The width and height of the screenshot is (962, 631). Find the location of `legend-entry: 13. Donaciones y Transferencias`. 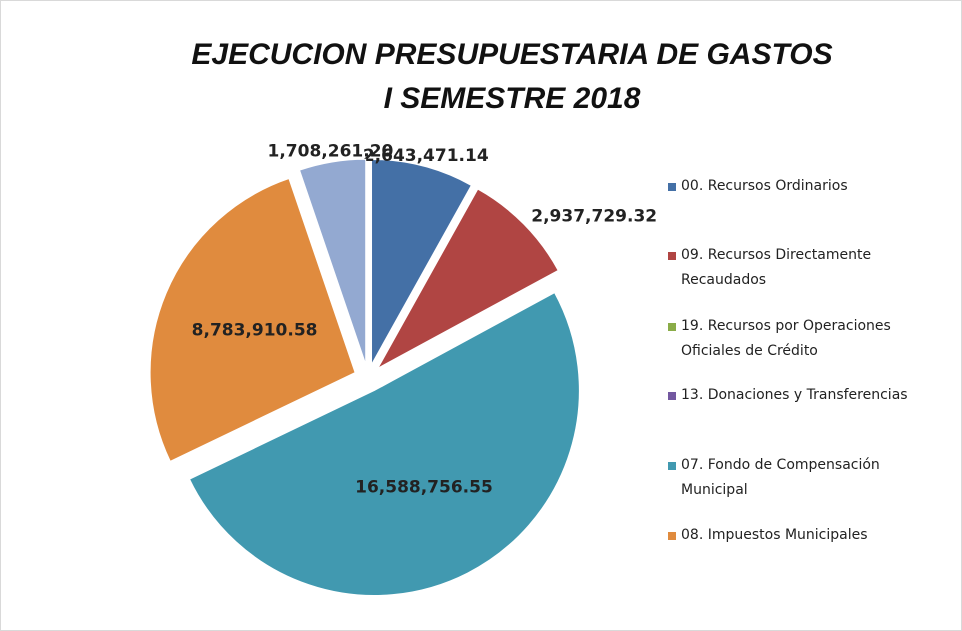

legend-entry: 13. Donaciones y Transferencias is located at coordinates (808, 395).